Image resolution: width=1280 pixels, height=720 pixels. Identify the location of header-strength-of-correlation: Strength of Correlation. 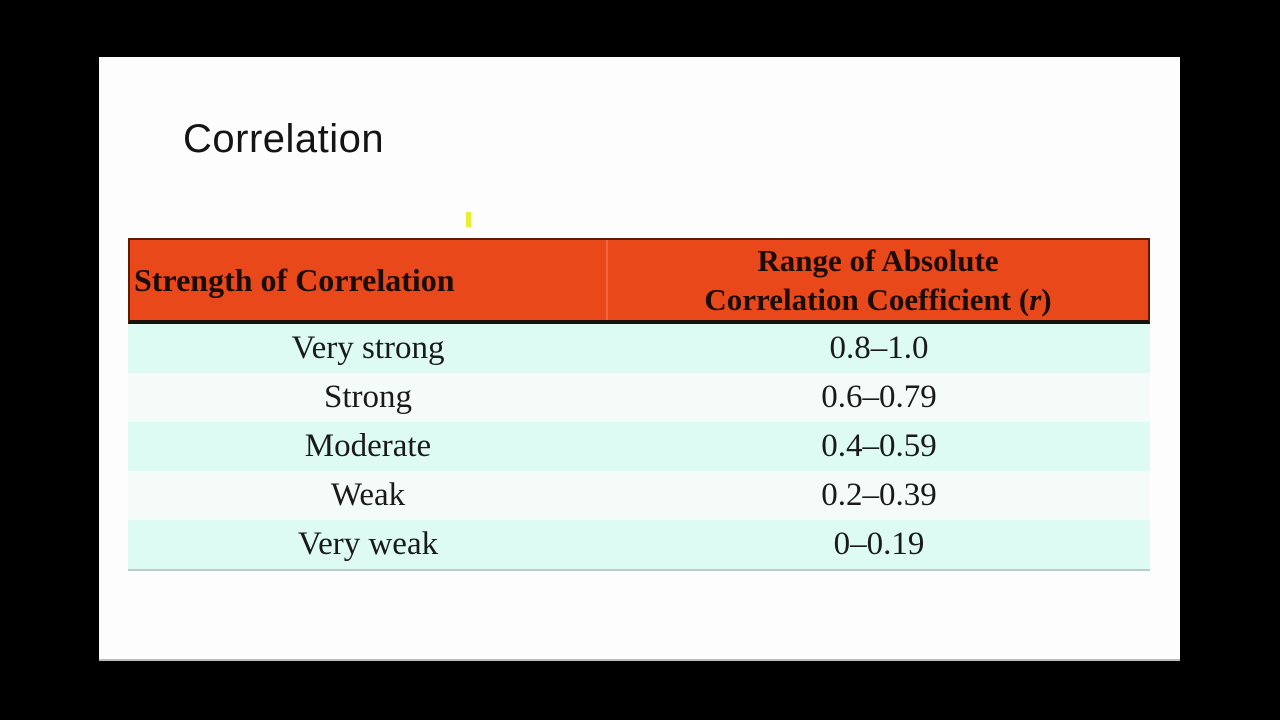
(369, 280).